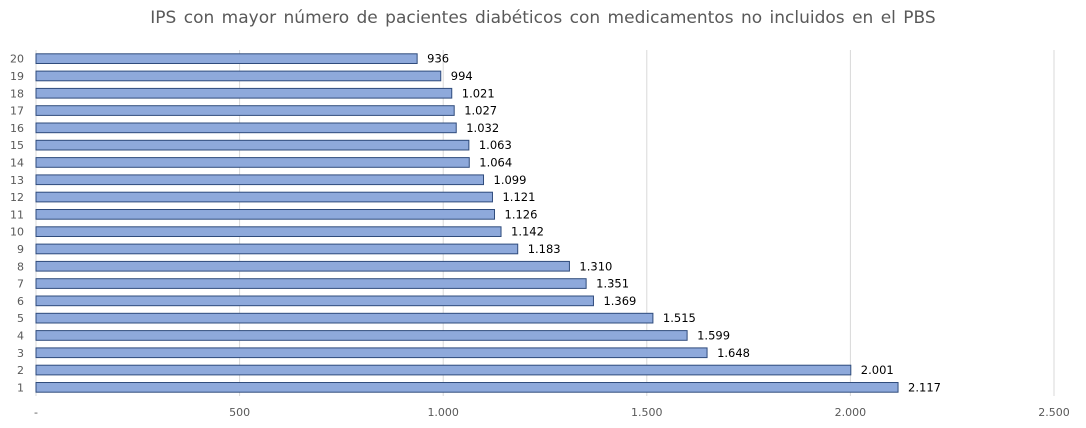  What do you see at coordinates (495, 162) in the screenshot?
I see `data-label: 1.064` at bounding box center [495, 162].